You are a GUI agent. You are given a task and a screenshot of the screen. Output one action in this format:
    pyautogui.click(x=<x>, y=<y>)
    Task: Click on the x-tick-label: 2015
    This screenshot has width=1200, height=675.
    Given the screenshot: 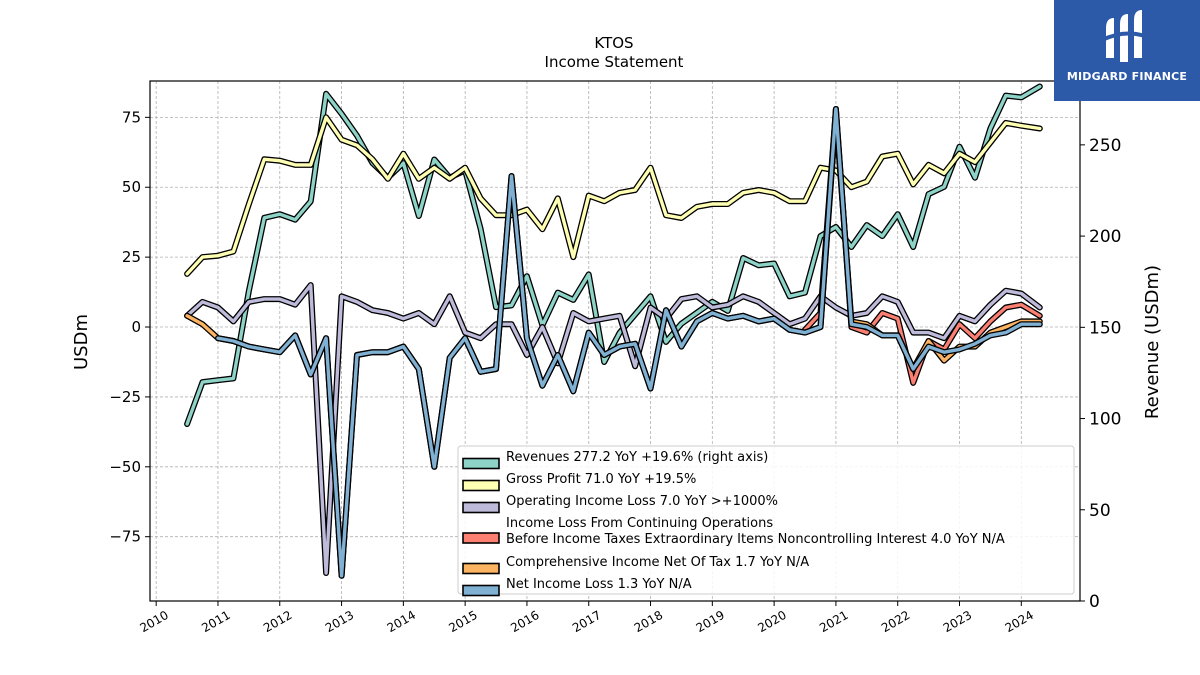 What is the action you would take?
    pyautogui.click(x=462, y=621)
    